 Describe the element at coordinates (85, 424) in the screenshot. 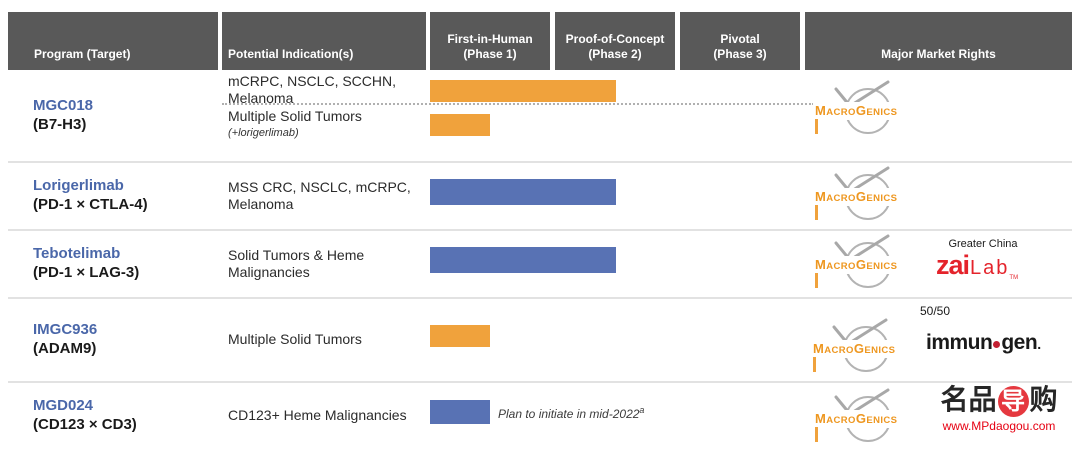

I see `program-target: (CD123 × CD3)` at that location.